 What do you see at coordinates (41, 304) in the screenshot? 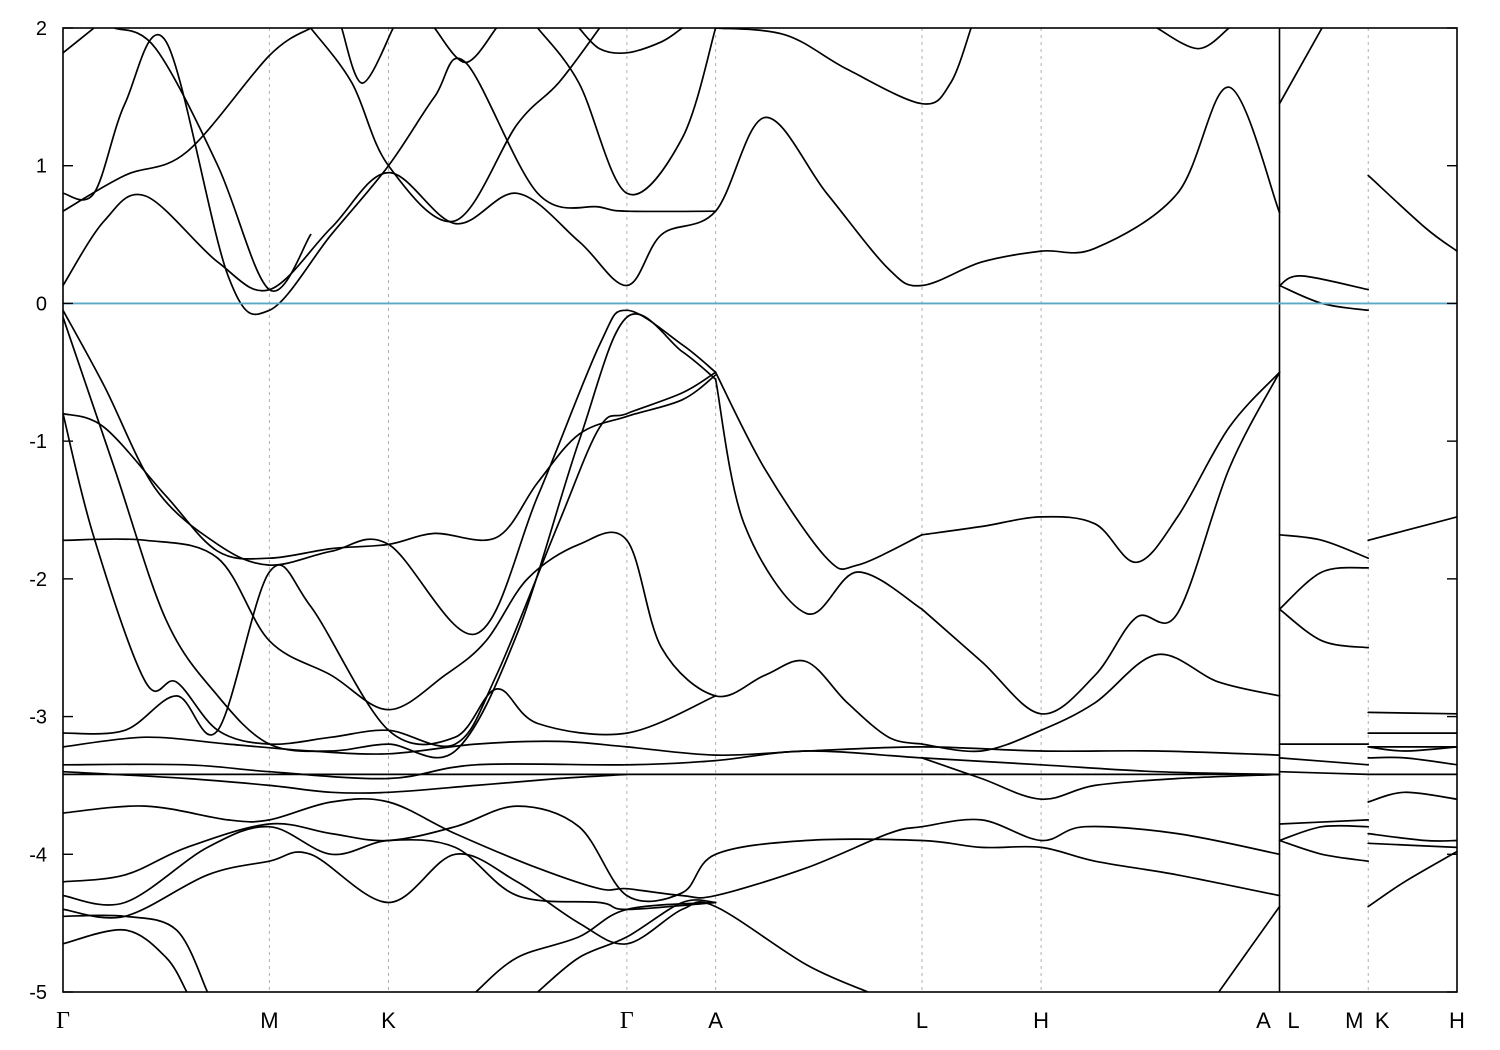
I see `y-tick-label: 0` at bounding box center [41, 304].